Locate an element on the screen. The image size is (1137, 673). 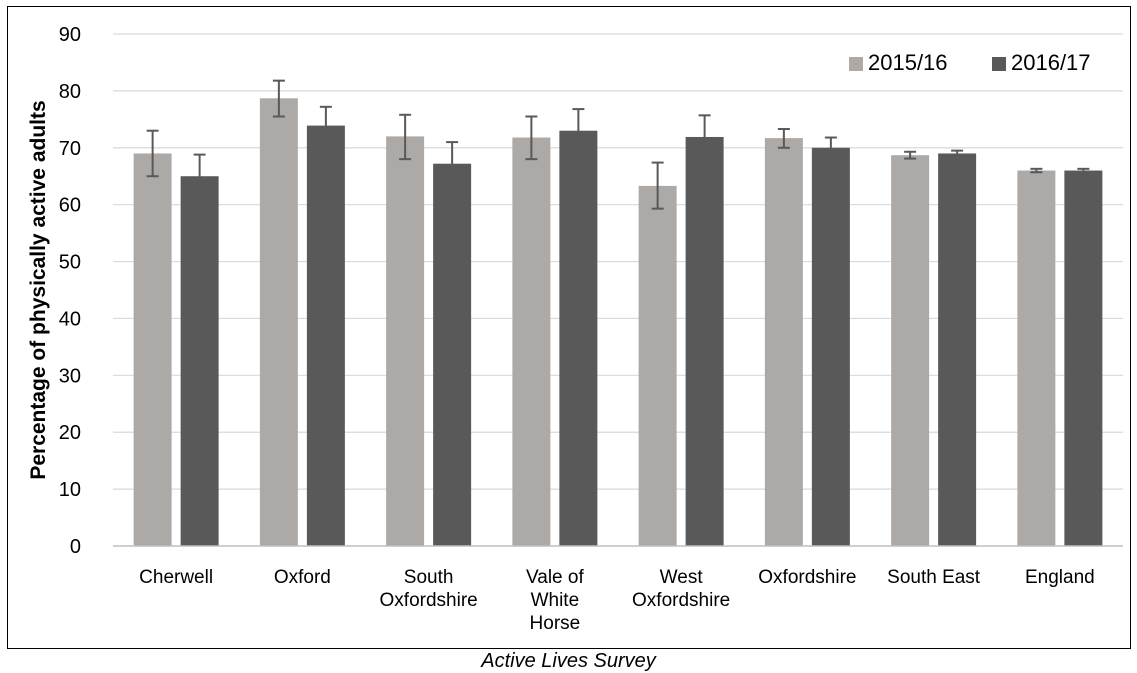
y-tick-label: 0 is located at coordinates (75, 547).